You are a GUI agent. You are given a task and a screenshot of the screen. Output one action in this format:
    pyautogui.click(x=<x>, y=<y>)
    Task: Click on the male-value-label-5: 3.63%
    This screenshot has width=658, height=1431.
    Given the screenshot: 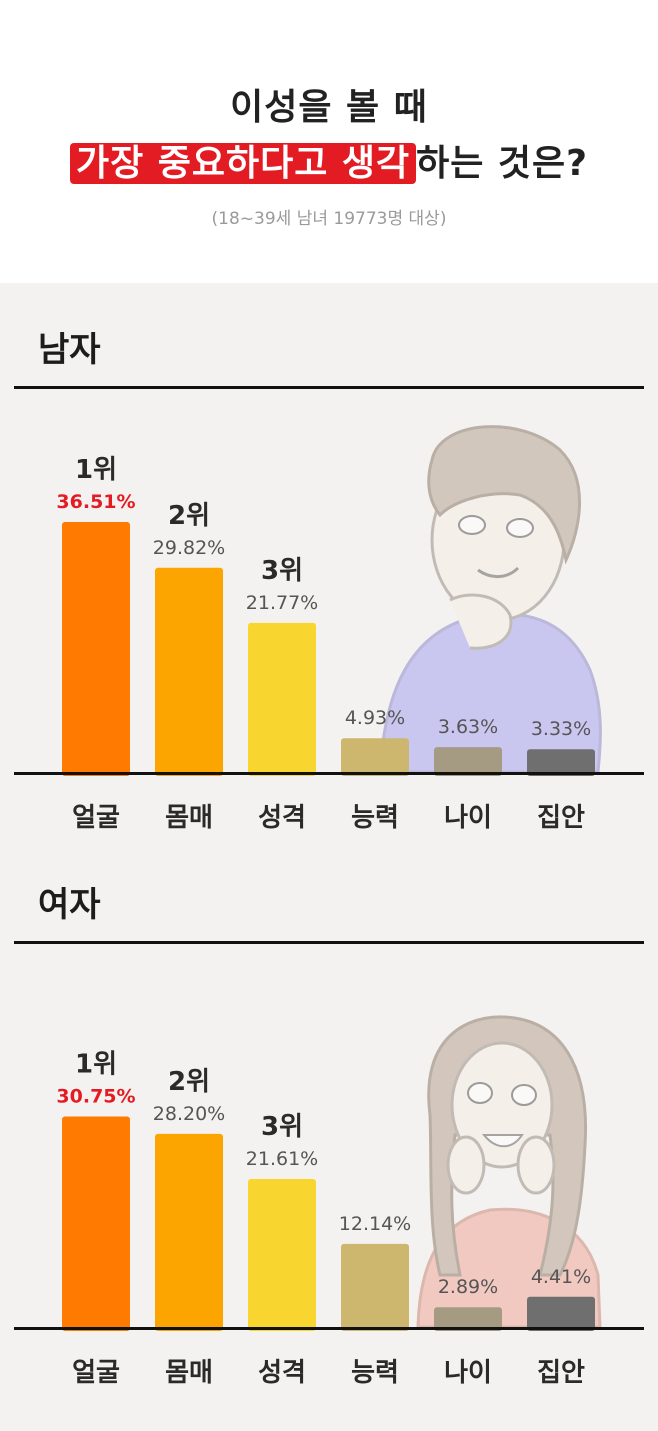 What is the action you would take?
    pyautogui.click(x=468, y=727)
    